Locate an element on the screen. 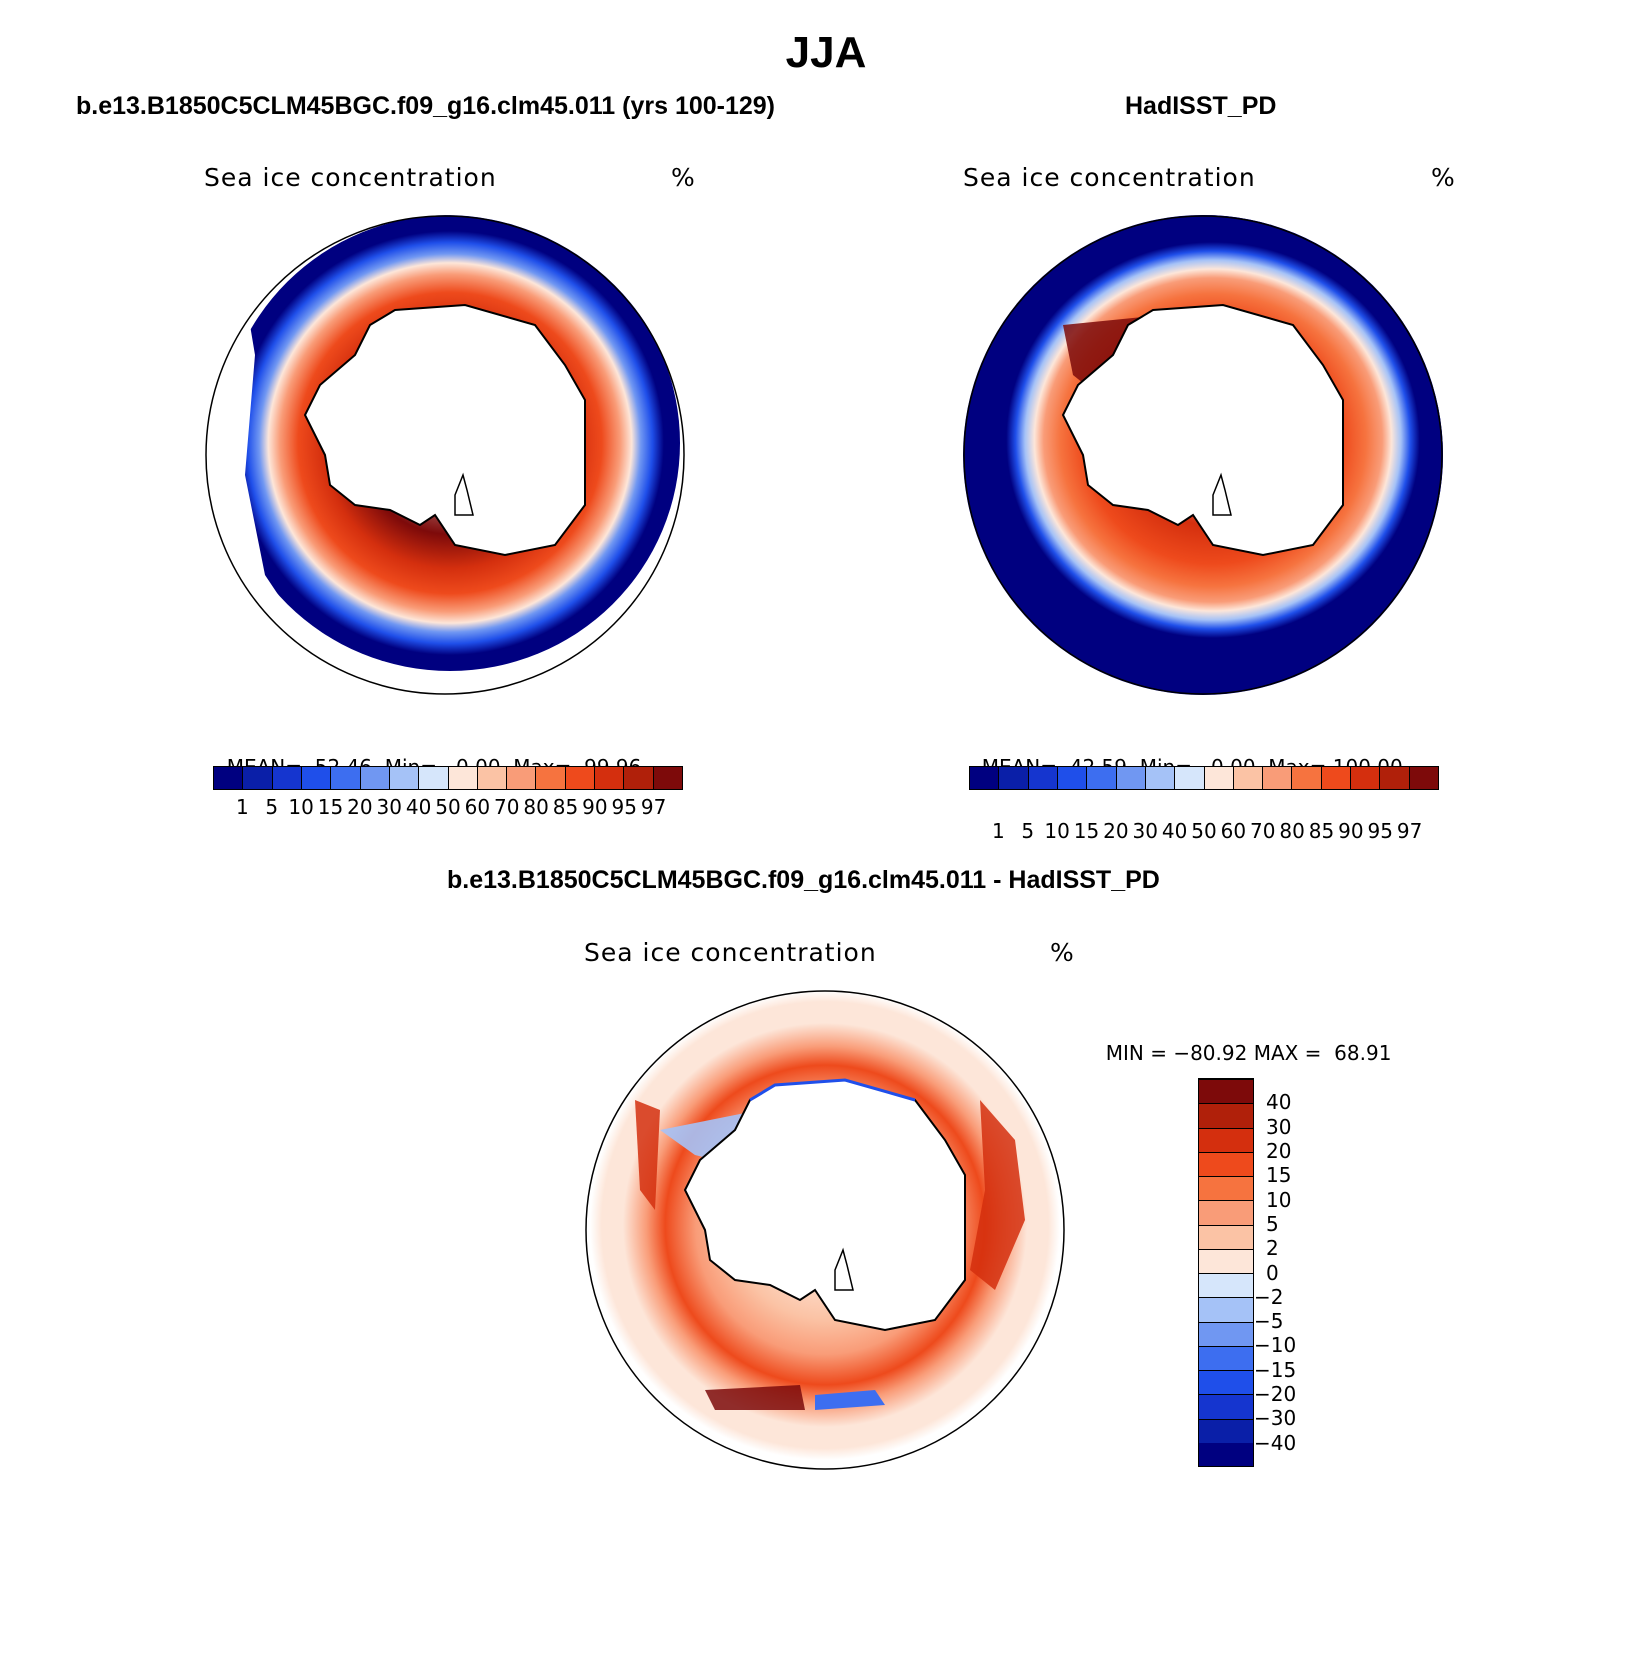 Image resolution: width=1652 pixels, height=1655 pixels. colorbar-tick-label: −15 is located at coordinates (1275, 1369).